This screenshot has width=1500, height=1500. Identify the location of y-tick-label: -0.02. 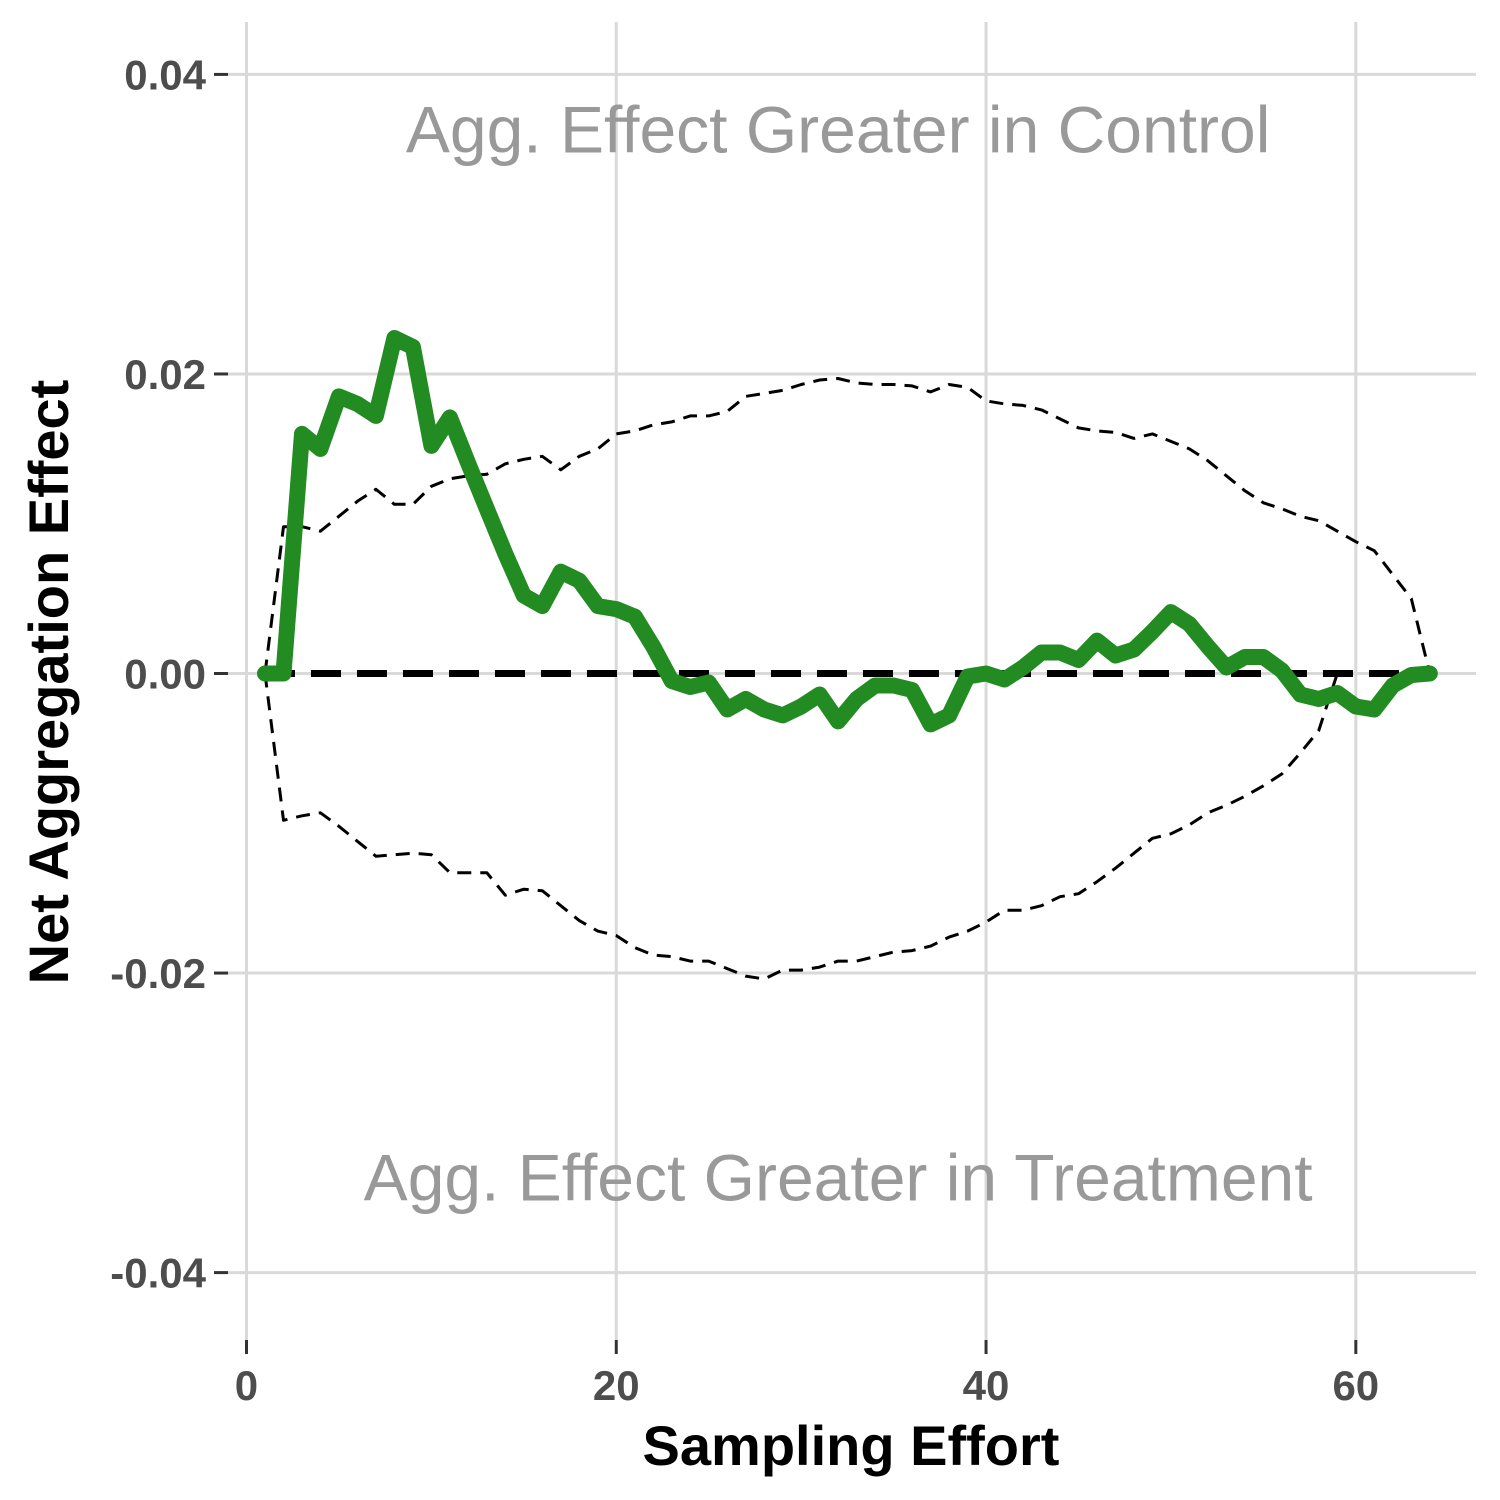
(158, 973).